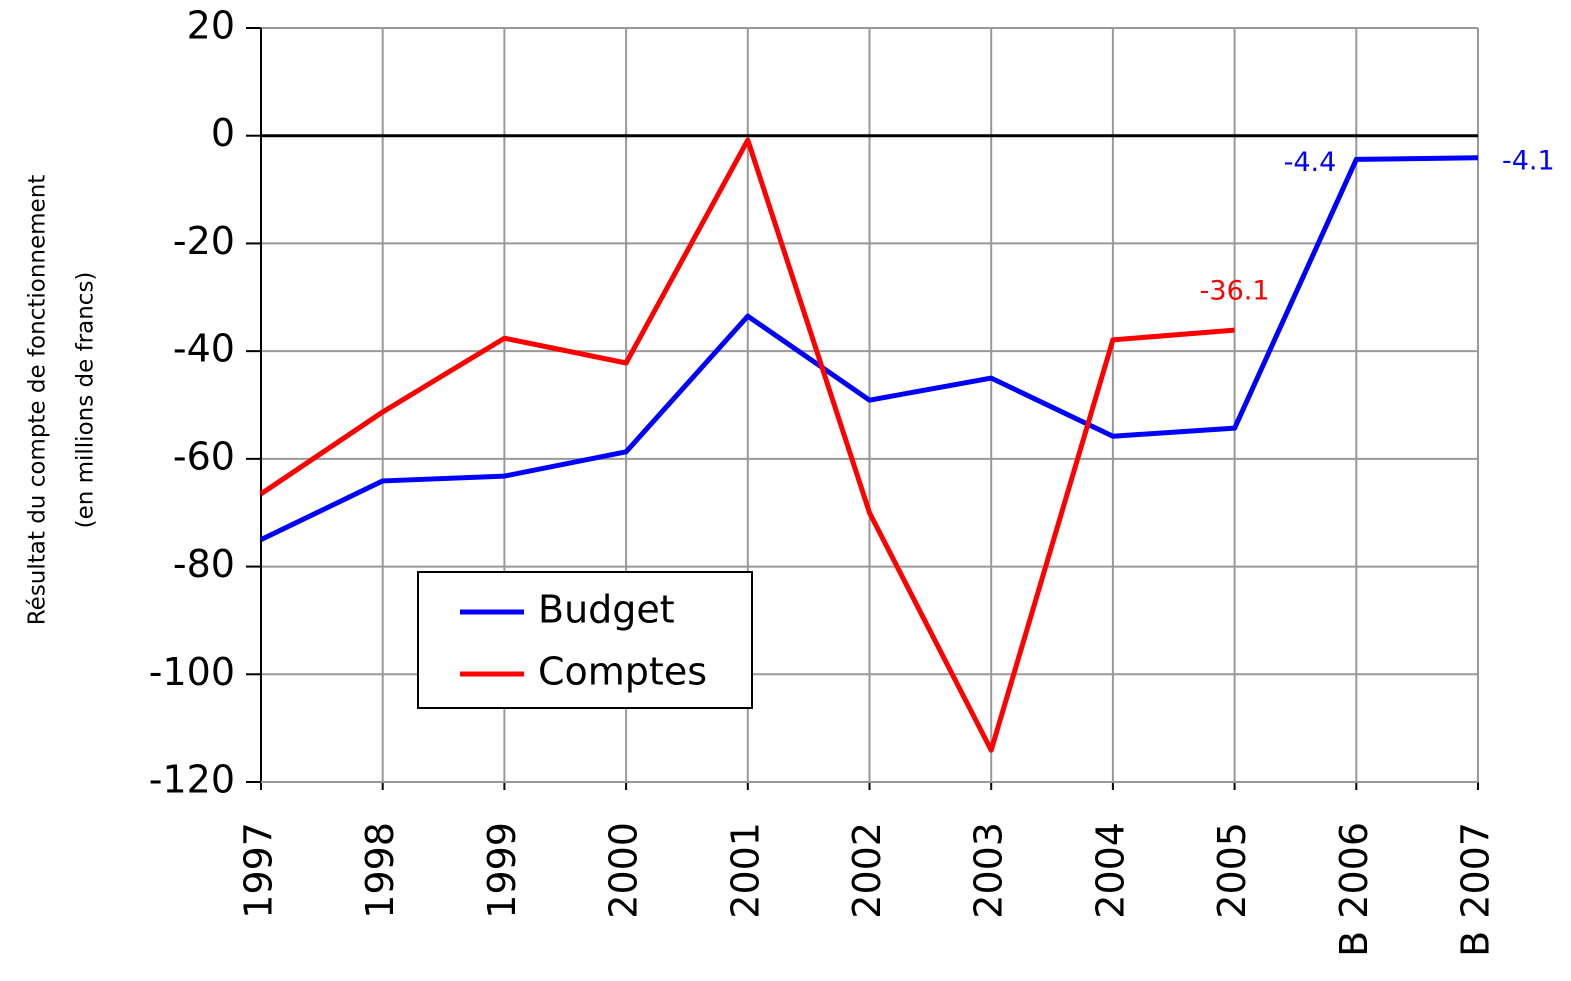 The width and height of the screenshot is (1571, 981). Describe the element at coordinates (867, 870) in the screenshot. I see `x-tick-label: 2002` at that location.